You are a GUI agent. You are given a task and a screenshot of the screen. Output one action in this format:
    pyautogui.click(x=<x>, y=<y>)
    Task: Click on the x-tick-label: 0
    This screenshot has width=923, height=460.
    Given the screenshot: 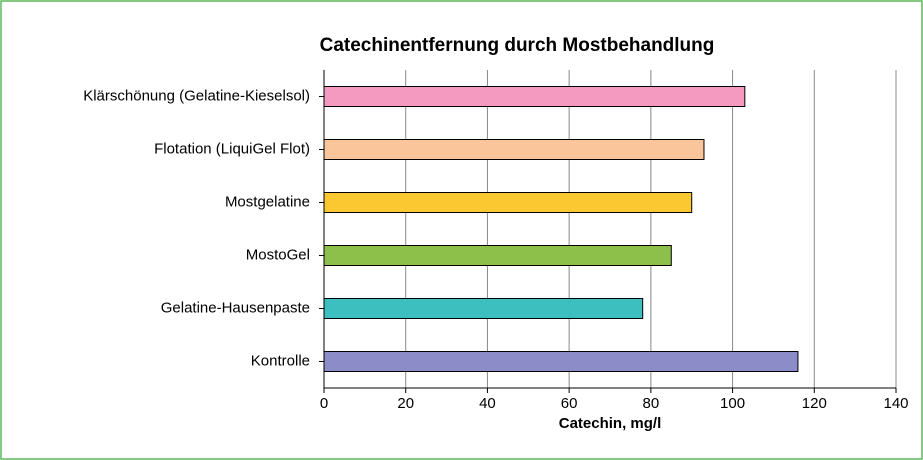 What is the action you would take?
    pyautogui.click(x=324, y=403)
    